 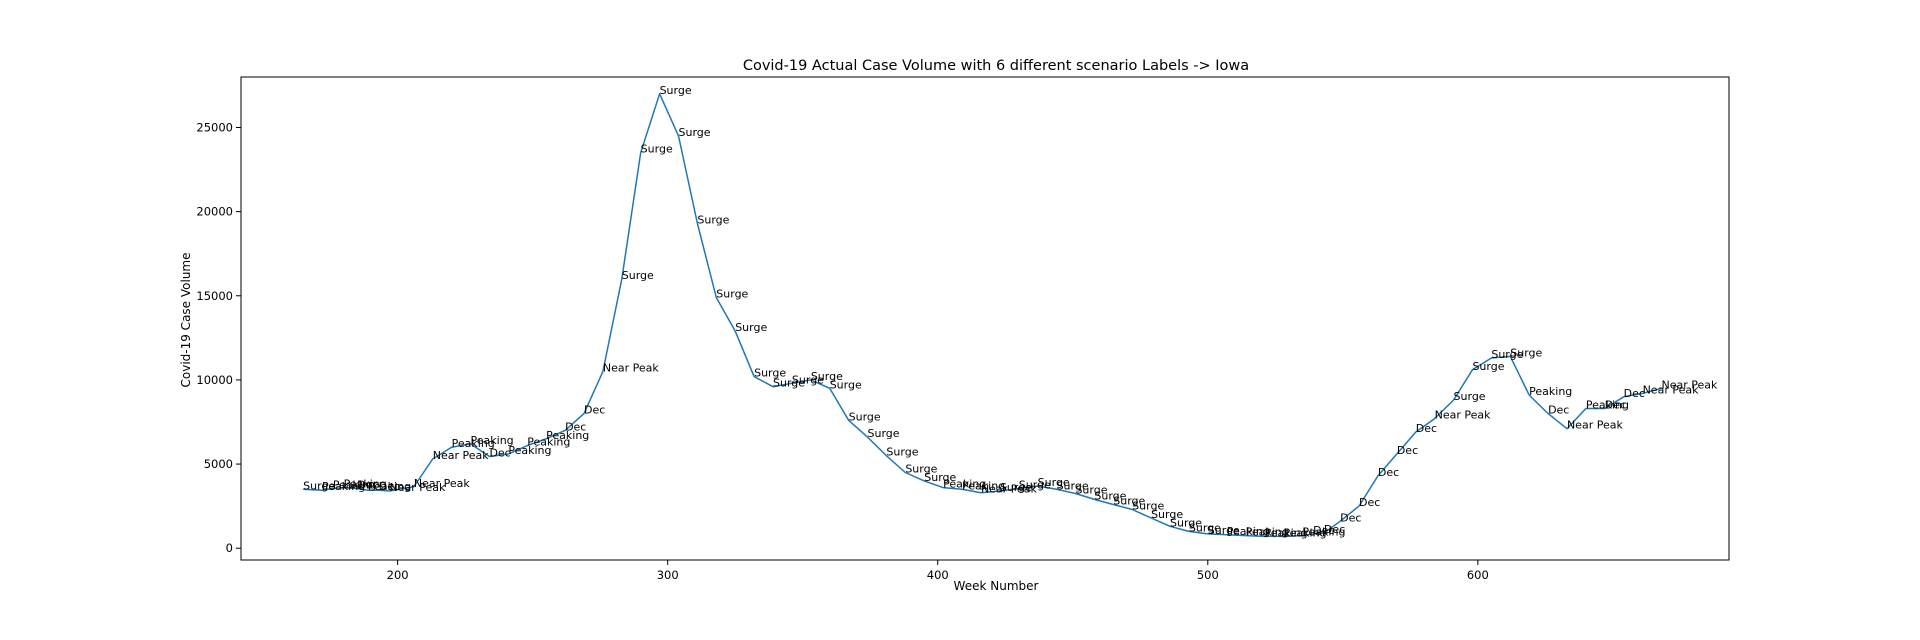 What do you see at coordinates (214, 296) in the screenshot?
I see `y-tick-label: 15000` at bounding box center [214, 296].